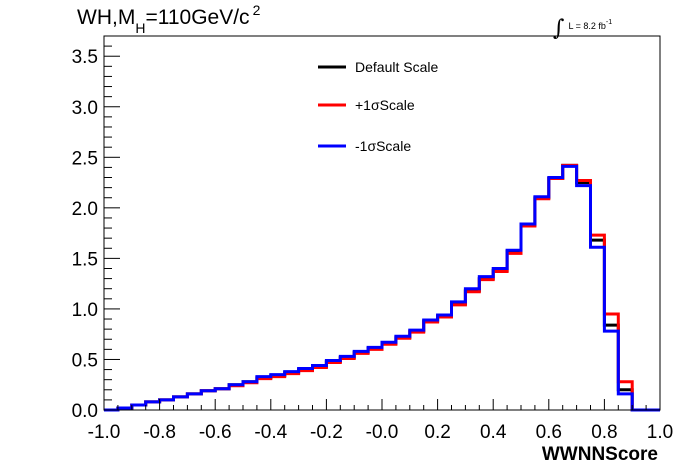 This screenshot has height=472, width=696. What do you see at coordinates (85, 310) in the screenshot?
I see `y-tick-label: 1.0` at bounding box center [85, 310].